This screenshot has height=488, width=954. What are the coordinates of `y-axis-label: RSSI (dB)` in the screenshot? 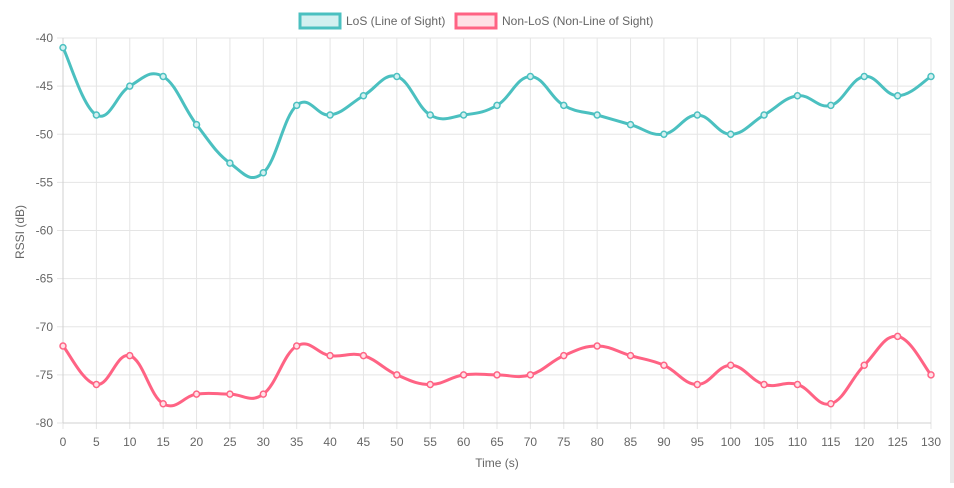 It's located at (20, 232).